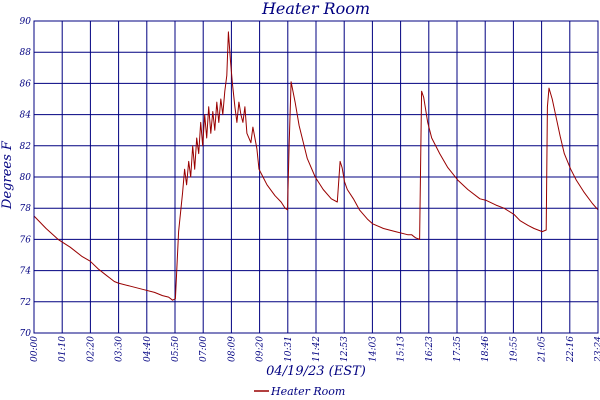 The image size is (600, 400). Describe the element at coordinates (204, 349) in the screenshot. I see `x-tick-label: 07:00` at that location.